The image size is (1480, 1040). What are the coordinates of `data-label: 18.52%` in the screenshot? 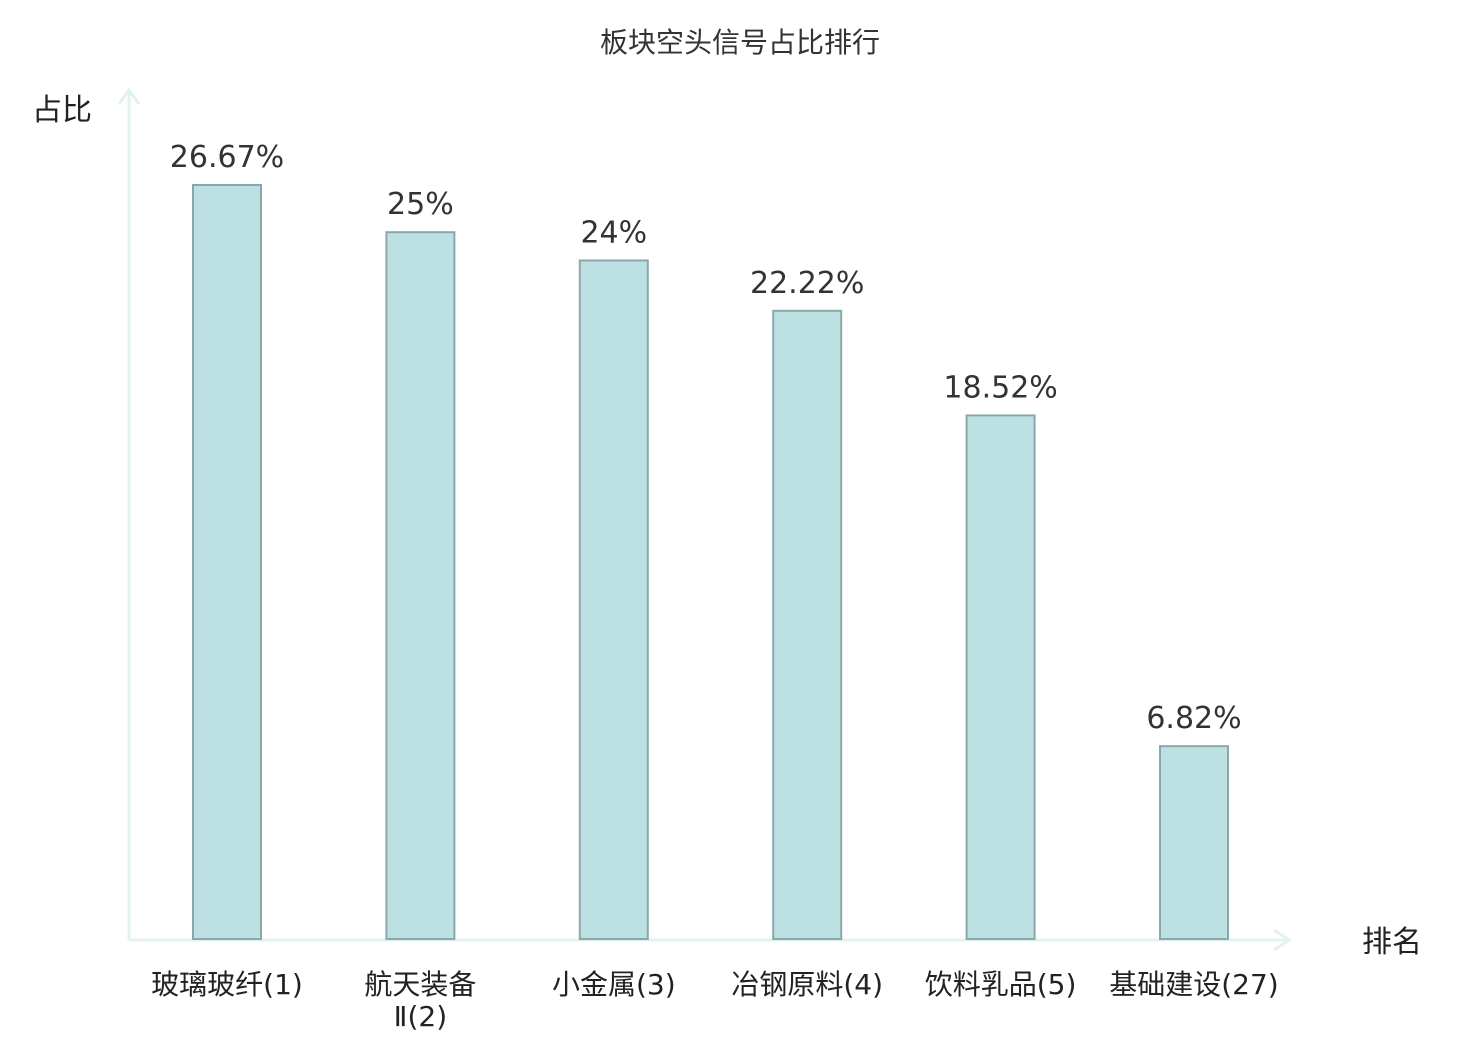 It's located at (1000, 387).